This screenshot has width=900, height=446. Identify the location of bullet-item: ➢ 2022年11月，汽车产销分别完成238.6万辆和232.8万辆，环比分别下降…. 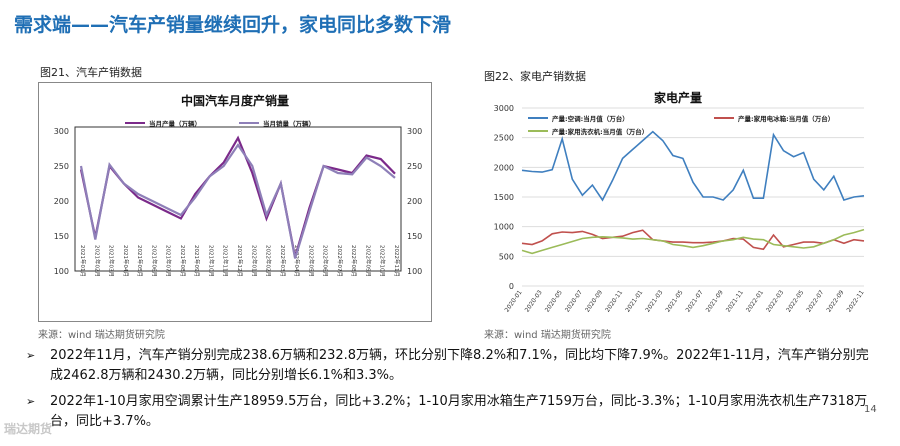
(447, 366).